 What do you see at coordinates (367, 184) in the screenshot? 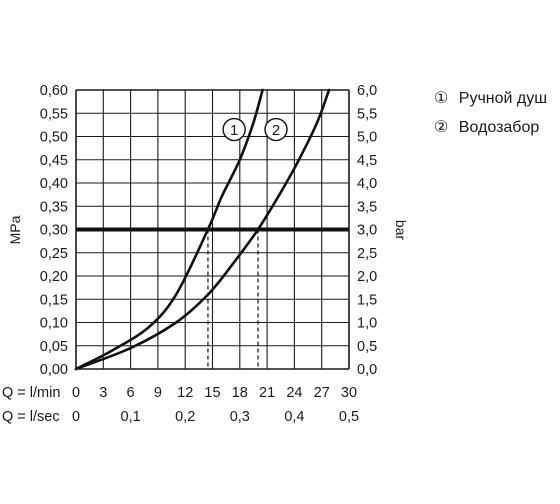
I see `y-right-tick-label: 4,0` at bounding box center [367, 184].